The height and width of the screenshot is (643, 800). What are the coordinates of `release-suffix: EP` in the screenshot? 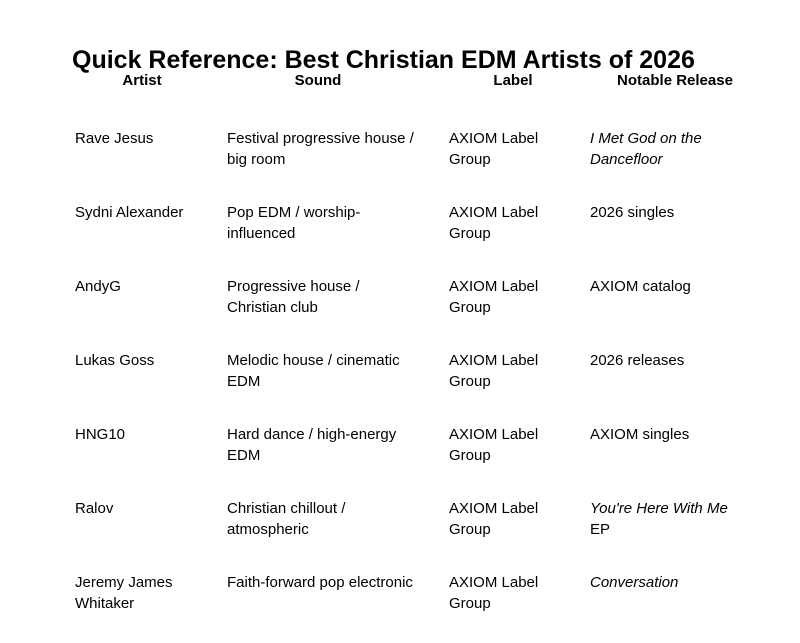 It's located at (600, 529).